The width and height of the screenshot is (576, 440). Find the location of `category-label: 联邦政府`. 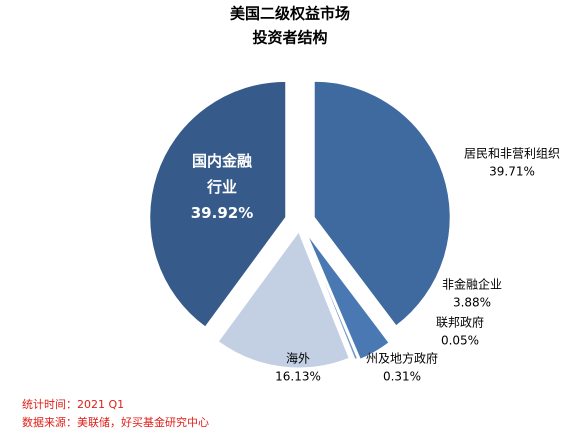

category-label: 联邦政府 is located at coordinates (460, 322).